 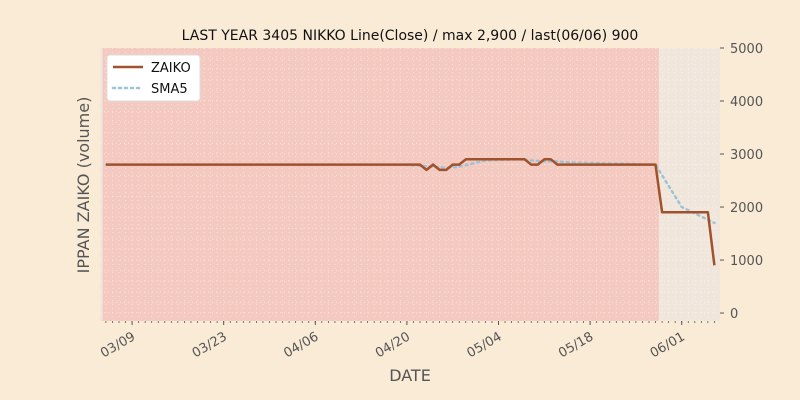 What do you see at coordinates (393, 345) in the screenshot?
I see `x-tick-label: 04/20` at bounding box center [393, 345].